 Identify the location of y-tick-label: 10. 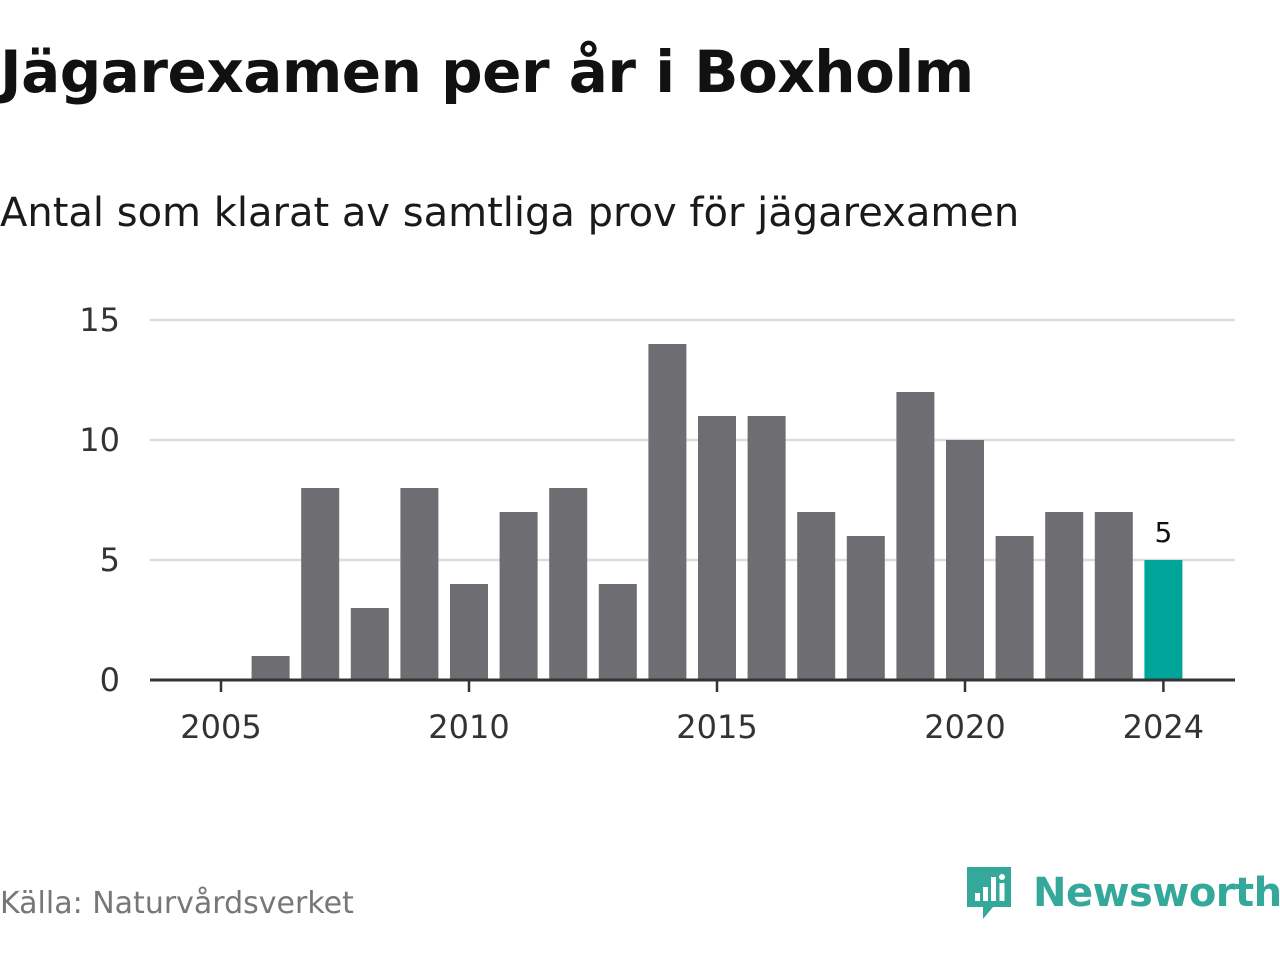
(99, 440).